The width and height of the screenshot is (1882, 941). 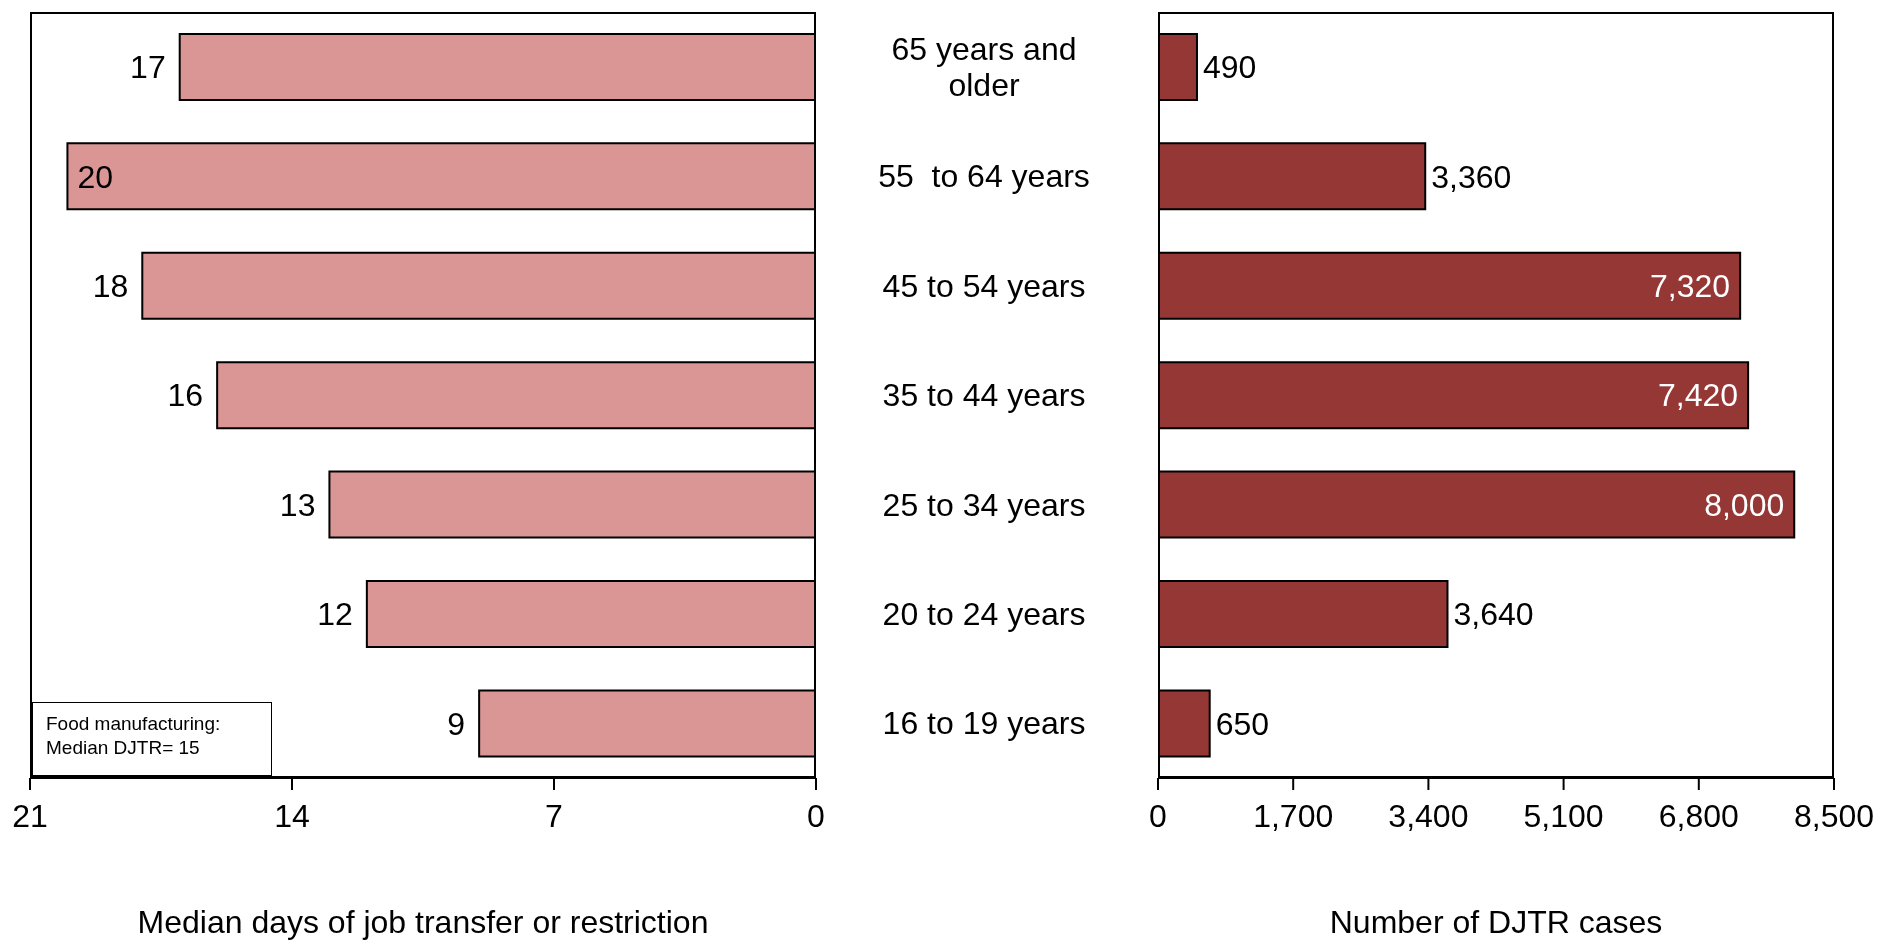 What do you see at coordinates (1471, 176) in the screenshot?
I see `data-label: 3,360` at bounding box center [1471, 176].